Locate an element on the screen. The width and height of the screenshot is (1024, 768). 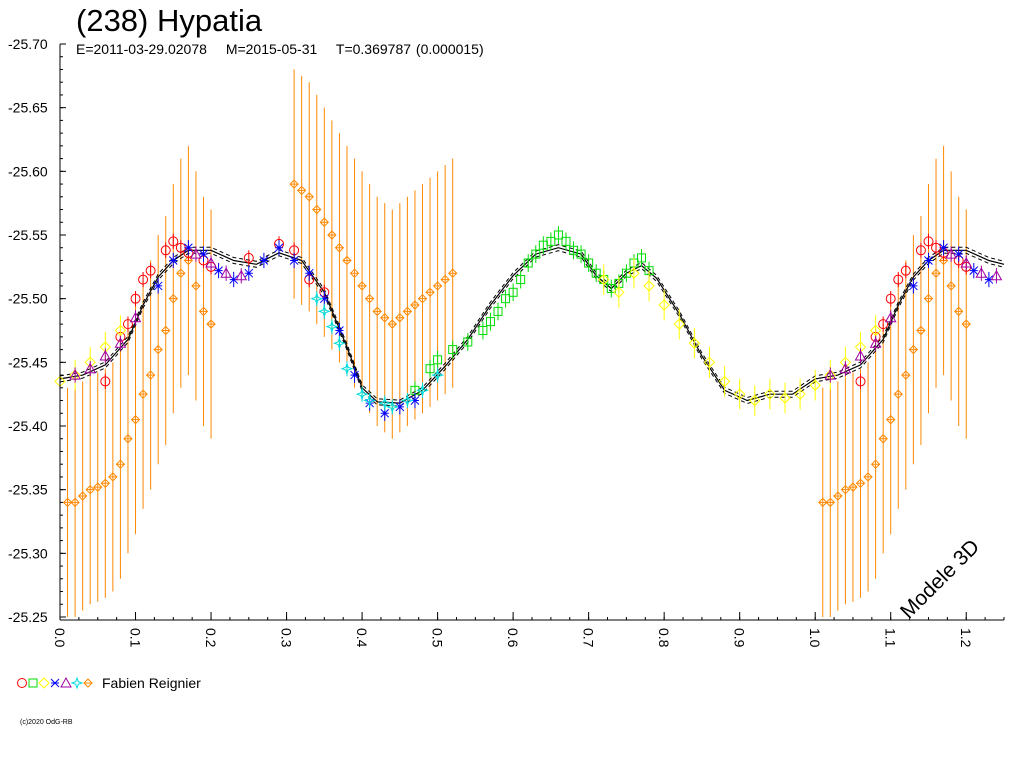
x-tick-label: 0.8 is located at coordinates (664, 638).